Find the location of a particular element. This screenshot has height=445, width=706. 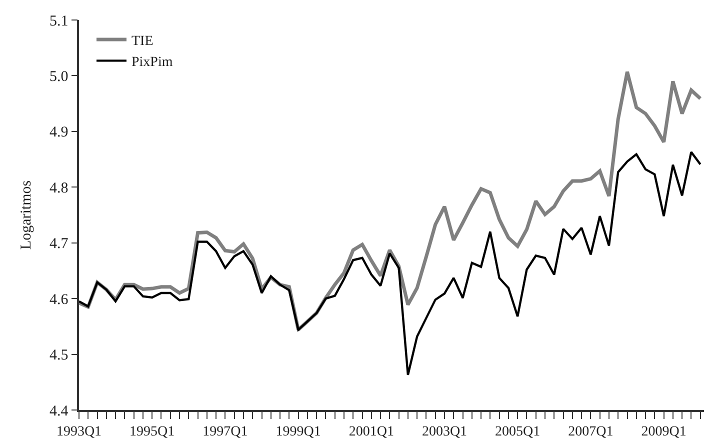

x-tick-label: 1995Q1 is located at coordinates (152, 432).